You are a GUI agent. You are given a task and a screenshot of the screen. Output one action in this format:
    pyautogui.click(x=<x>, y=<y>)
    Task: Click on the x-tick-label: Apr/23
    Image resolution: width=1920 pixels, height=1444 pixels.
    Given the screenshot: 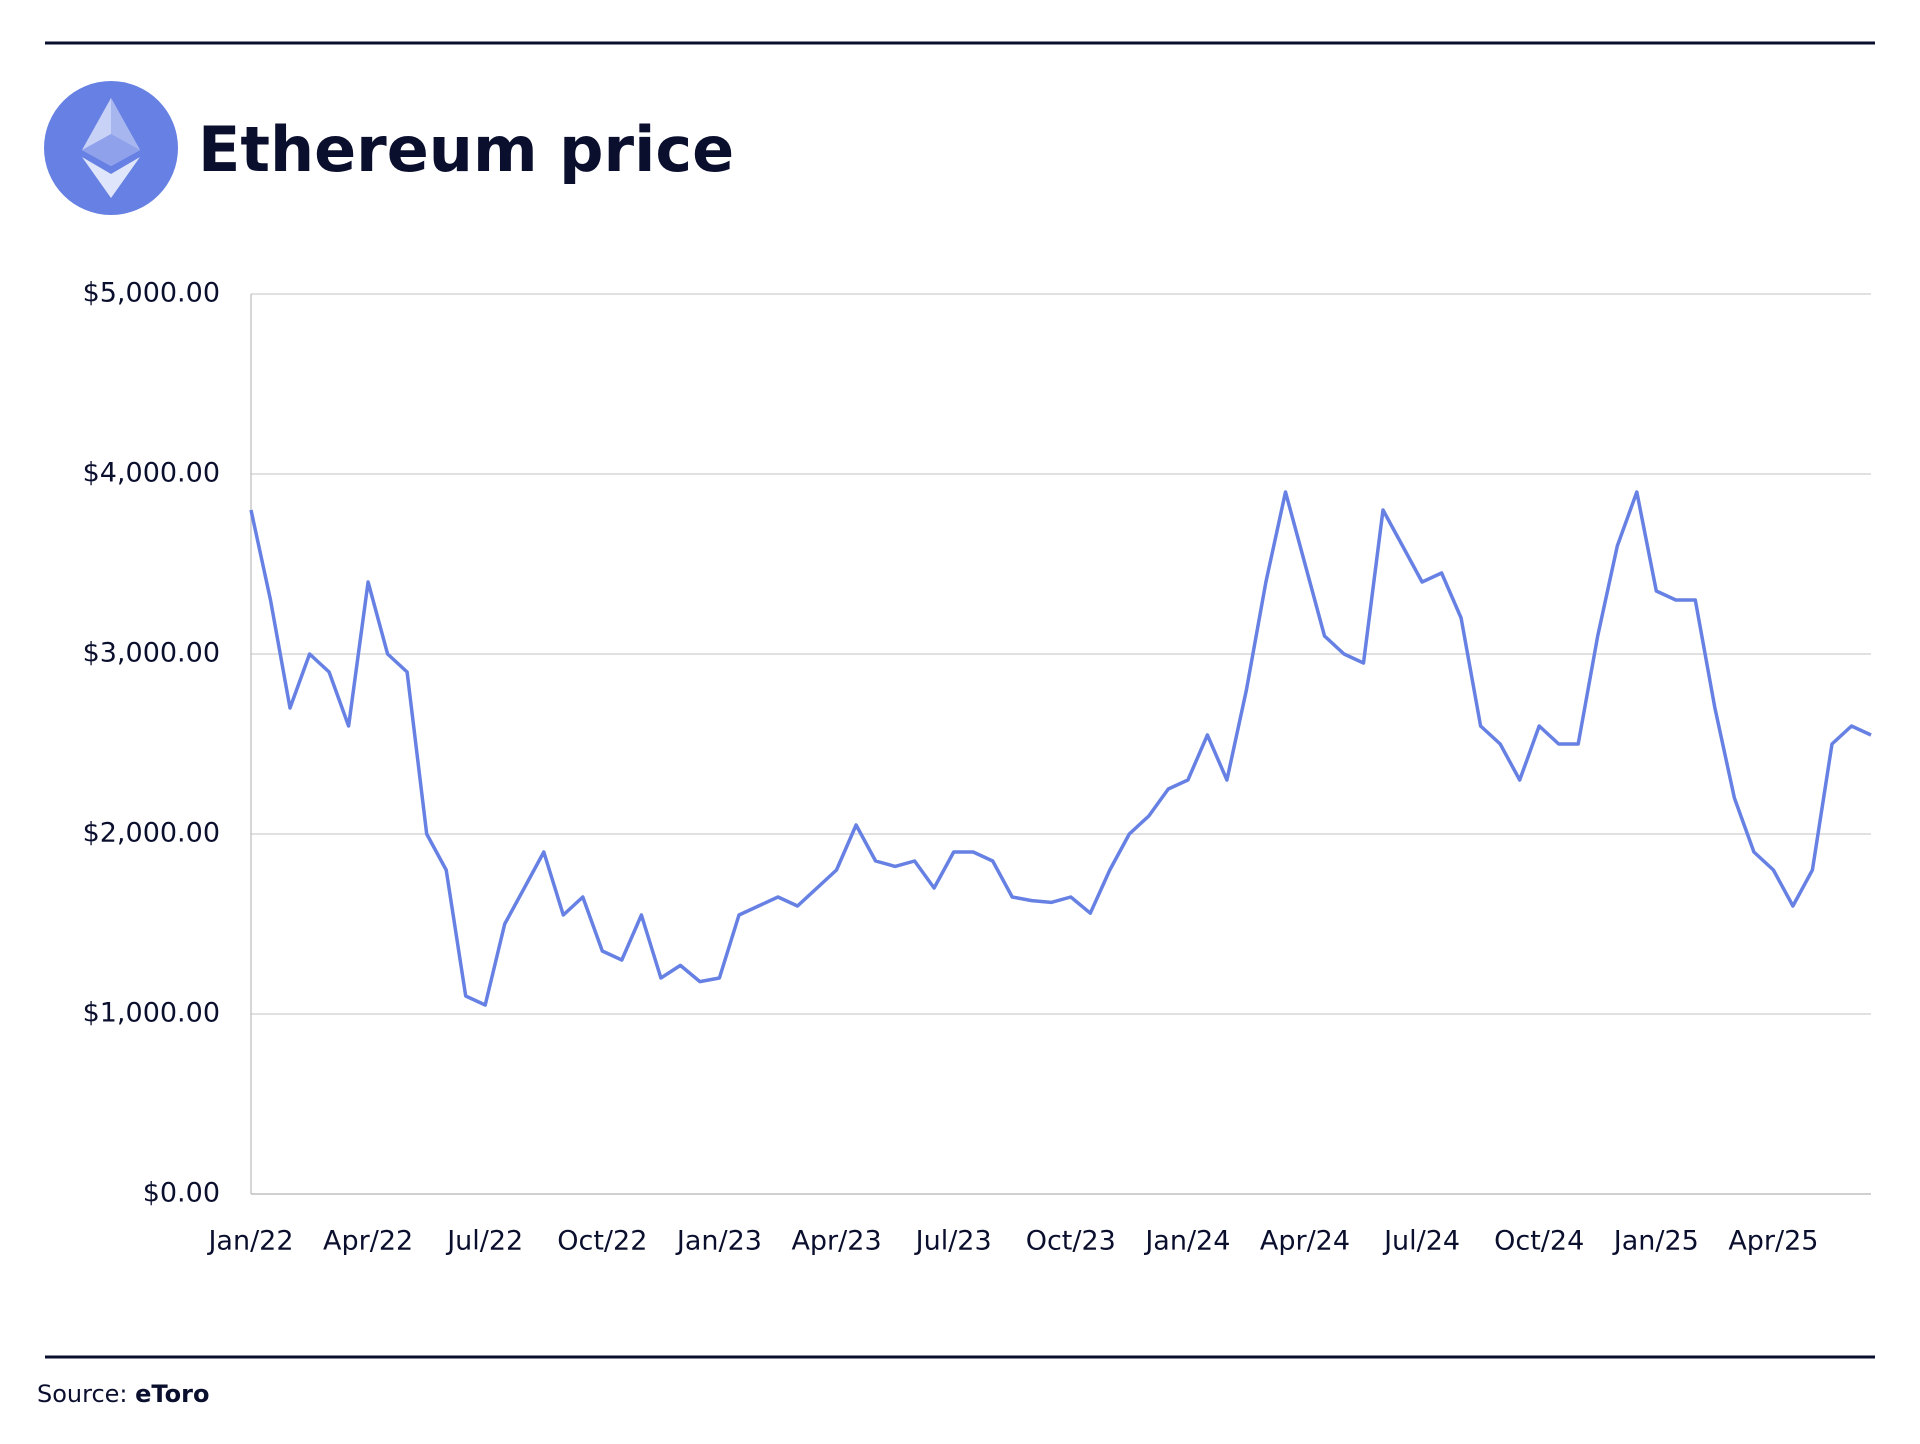 What is the action you would take?
    pyautogui.click(x=836, y=1241)
    